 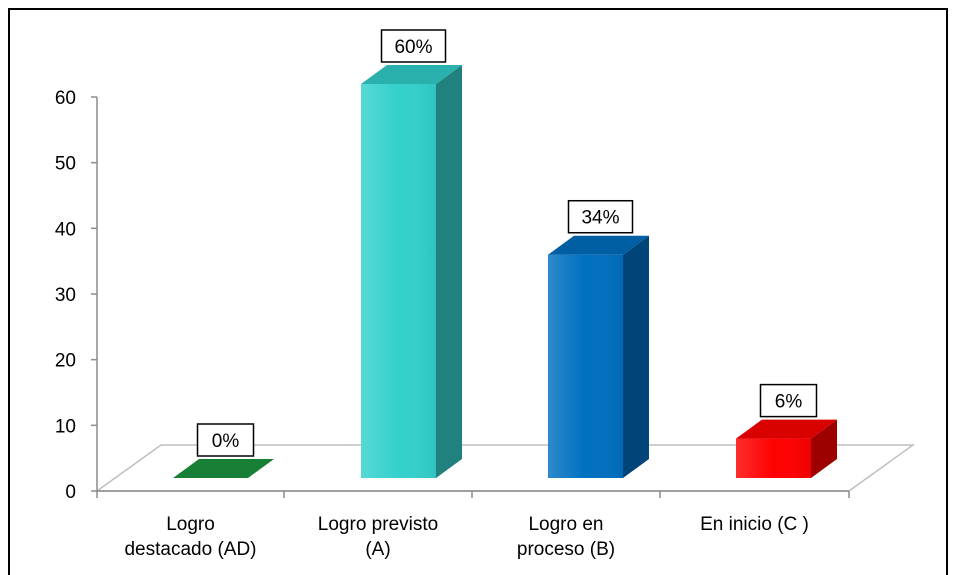 What do you see at coordinates (70, 492) in the screenshot?
I see `y-tick-label: 0` at bounding box center [70, 492].